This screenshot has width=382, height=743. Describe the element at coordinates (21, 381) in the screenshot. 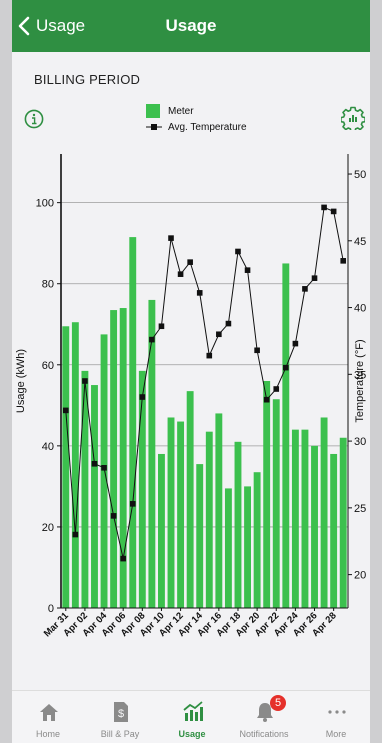

I see `y-axis-title: Usage (kWh)` at that location.